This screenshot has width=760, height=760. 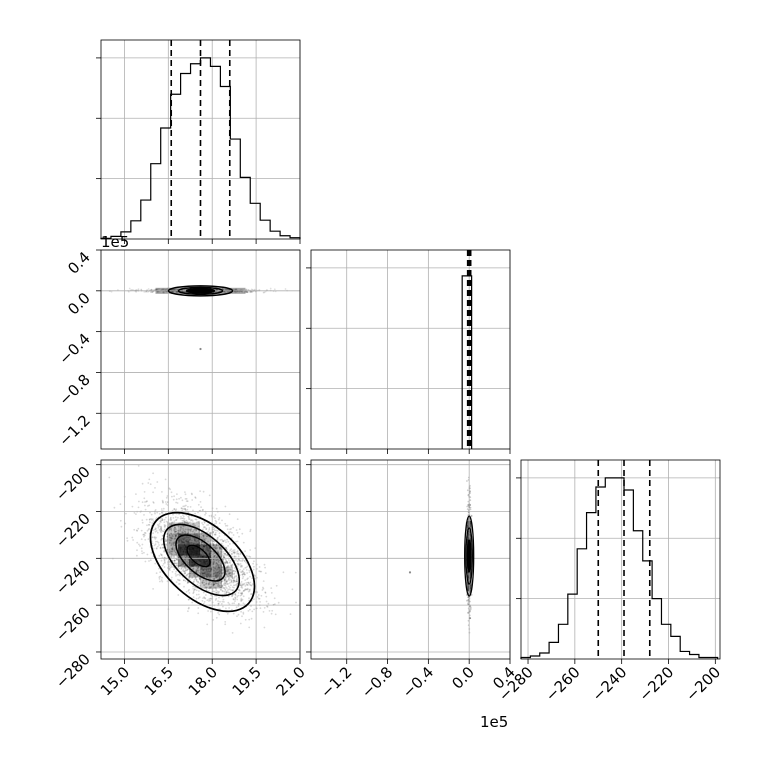 What do you see at coordinates (193, 593) in the screenshot?
I see `sample-point-1-2006` at bounding box center [193, 593].